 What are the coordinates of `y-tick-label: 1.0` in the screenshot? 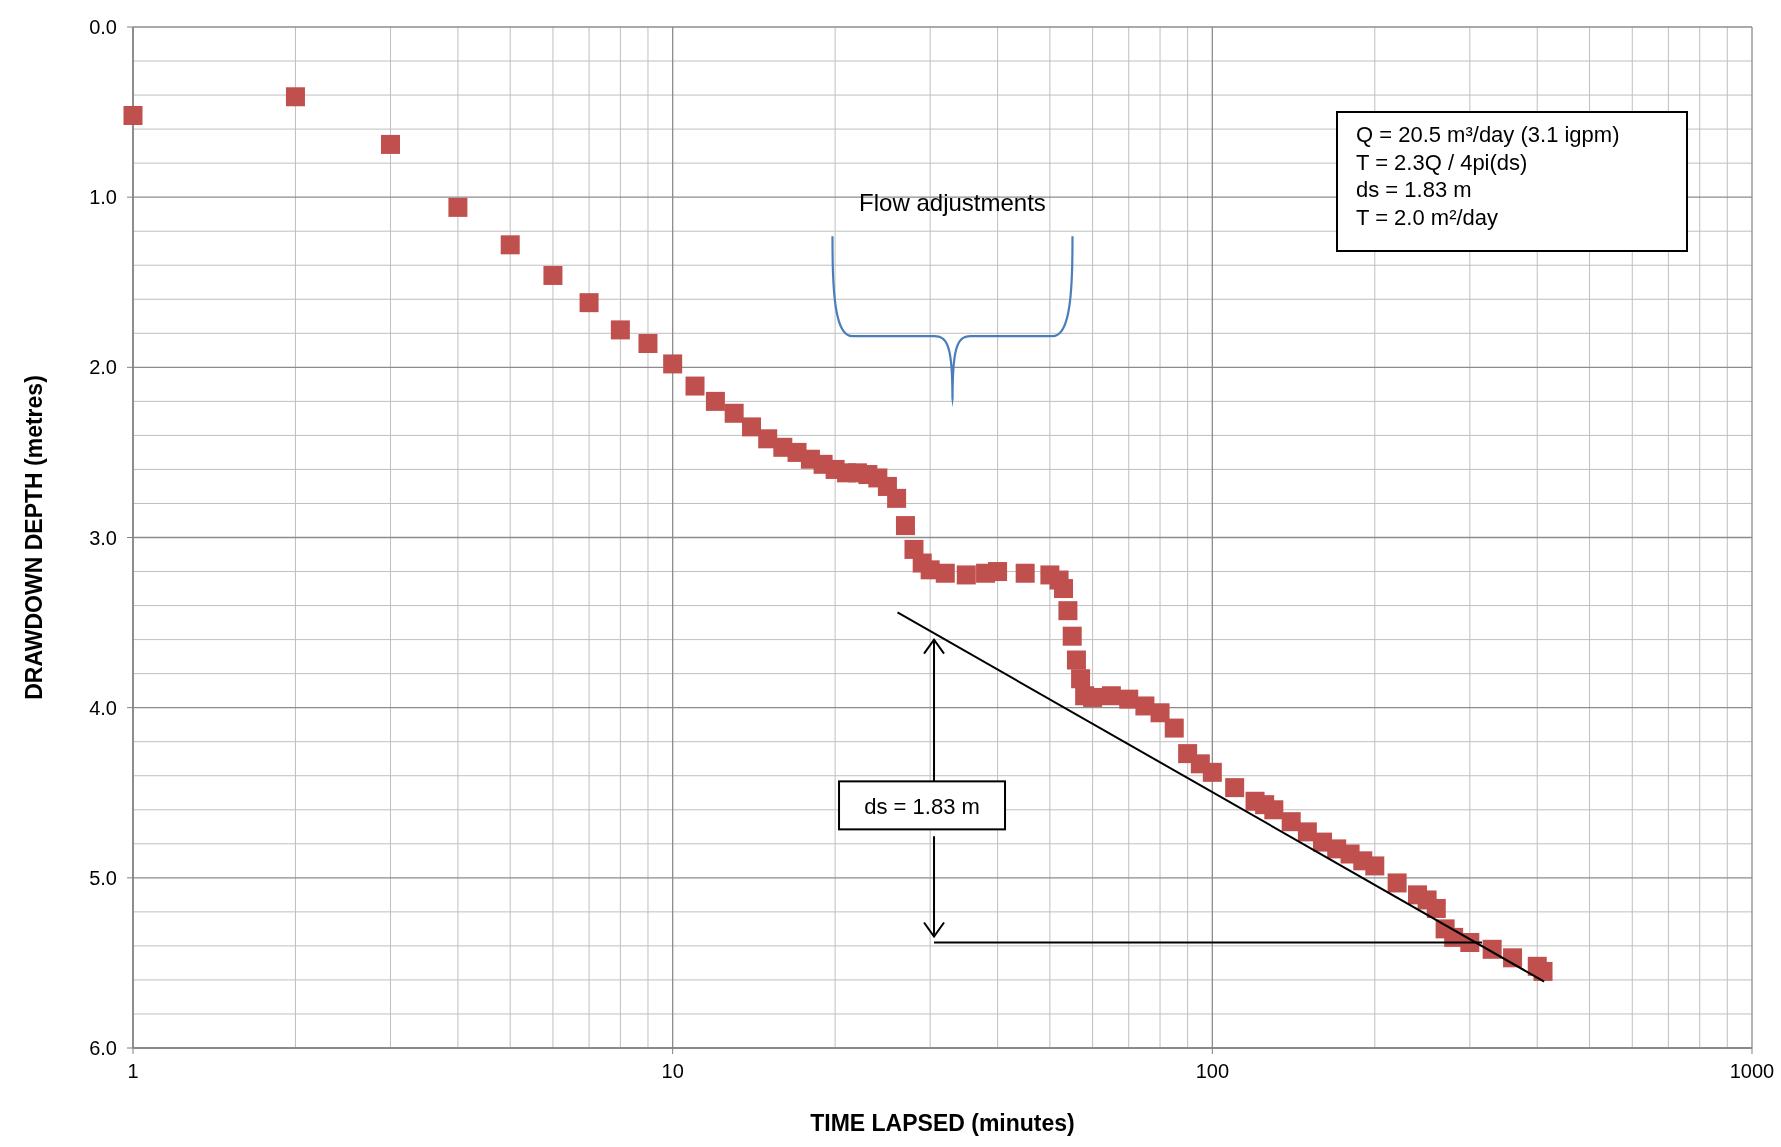 It's located at (103, 197).